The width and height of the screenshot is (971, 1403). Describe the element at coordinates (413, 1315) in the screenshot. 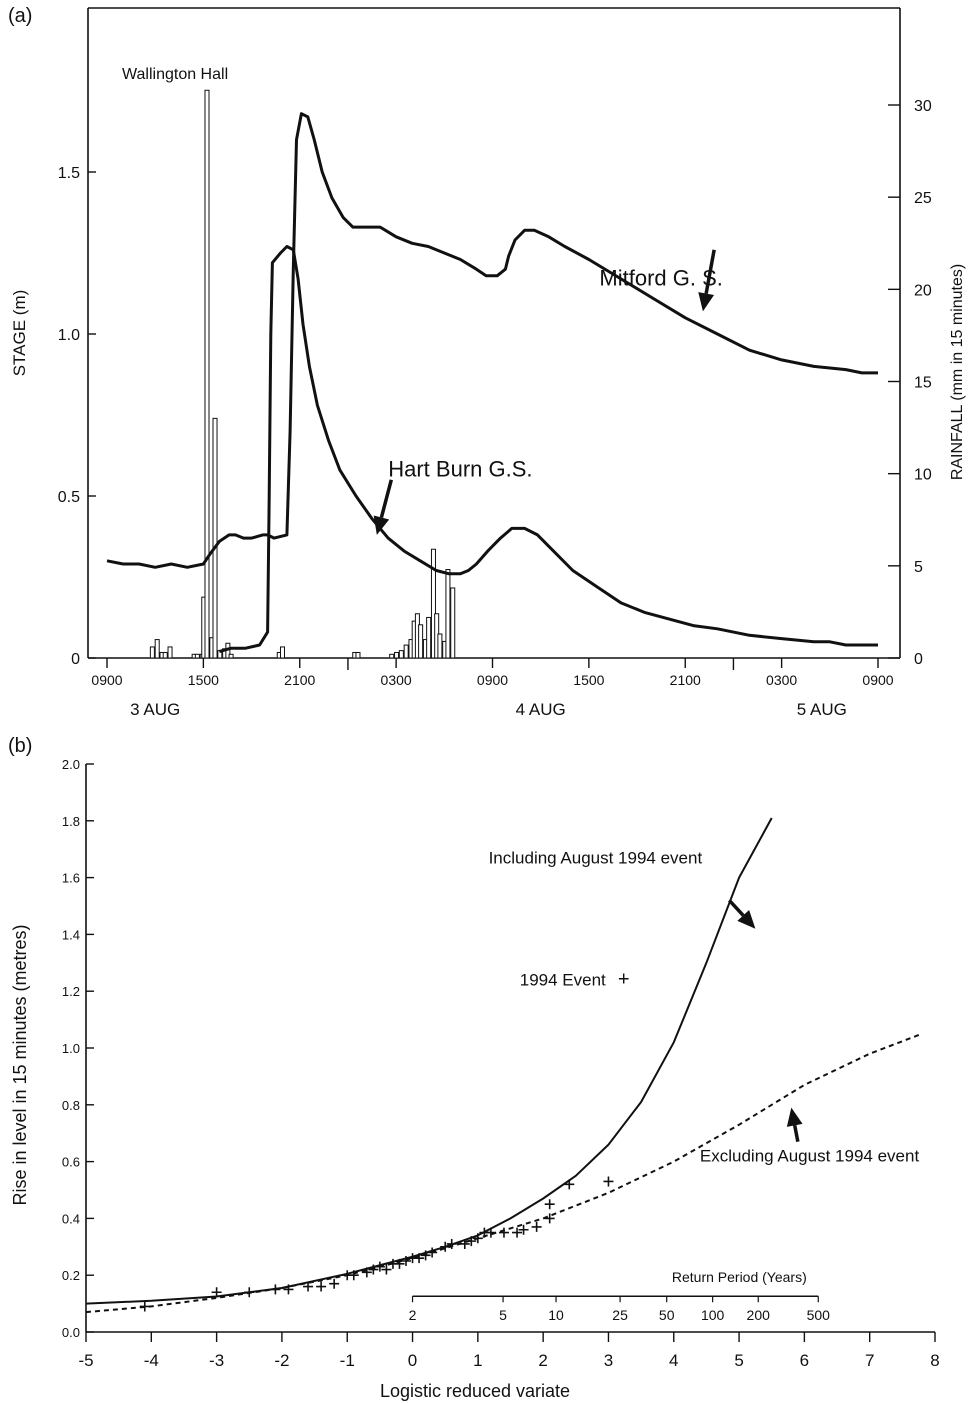

I see `return-period-tick-label: 2` at that location.